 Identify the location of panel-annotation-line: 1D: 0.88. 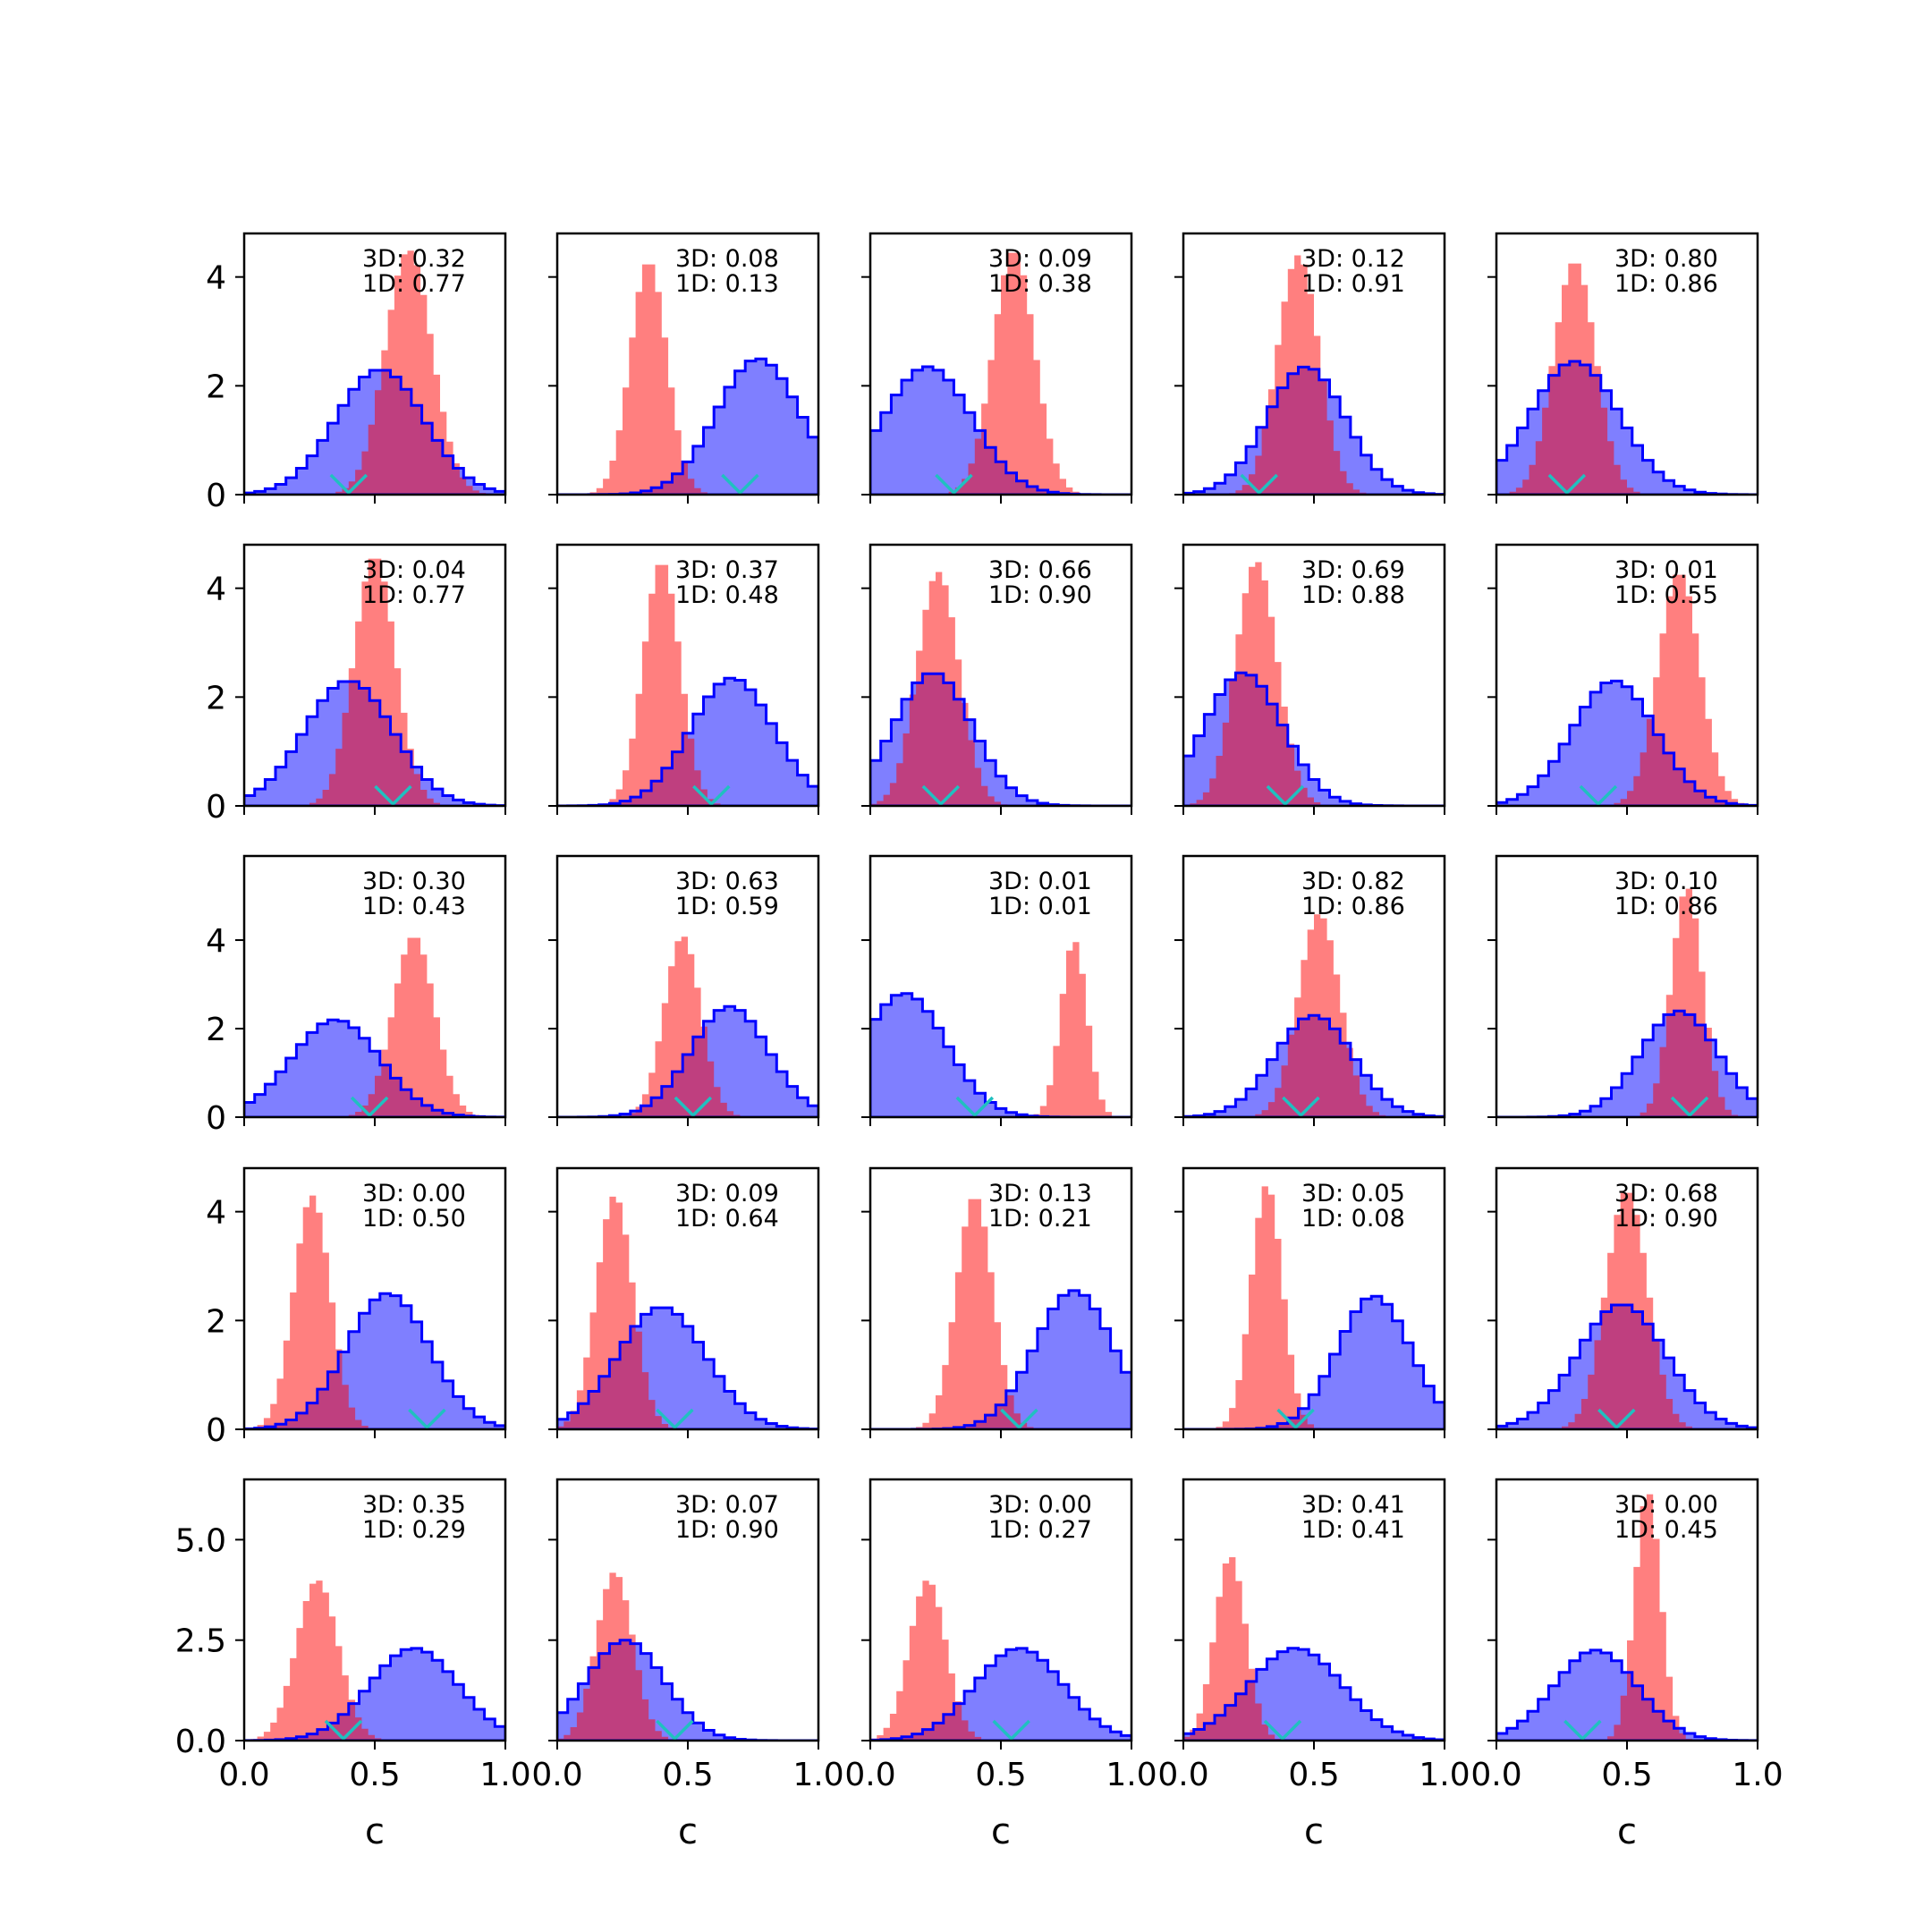
(1353, 595).